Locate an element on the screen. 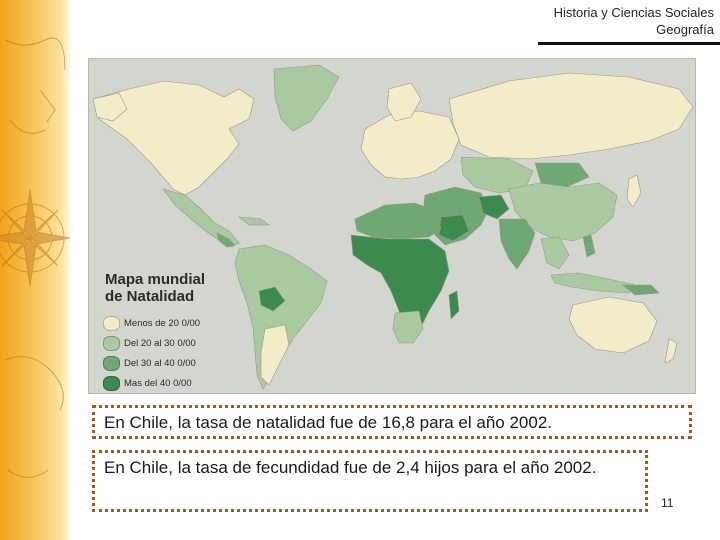  legend-swatch-medium-high is located at coordinates (111, 363).